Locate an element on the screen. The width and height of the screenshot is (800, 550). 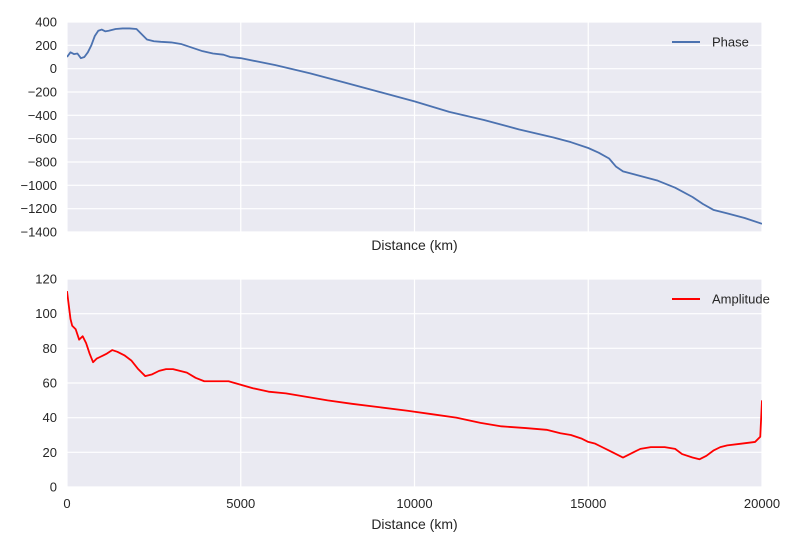
amplitude-xtick-label-1: 5000 is located at coordinates (240, 503).